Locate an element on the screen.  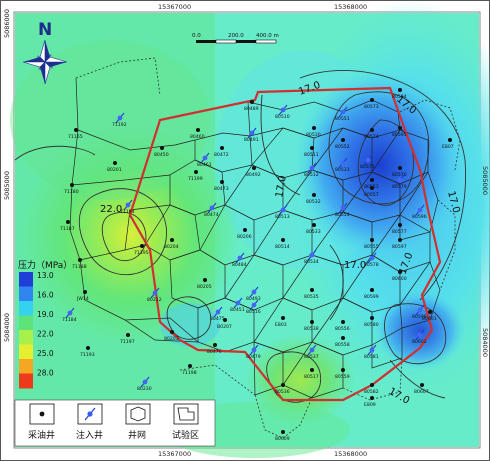
injector-well: 80537 is located at coordinates (311, 352).